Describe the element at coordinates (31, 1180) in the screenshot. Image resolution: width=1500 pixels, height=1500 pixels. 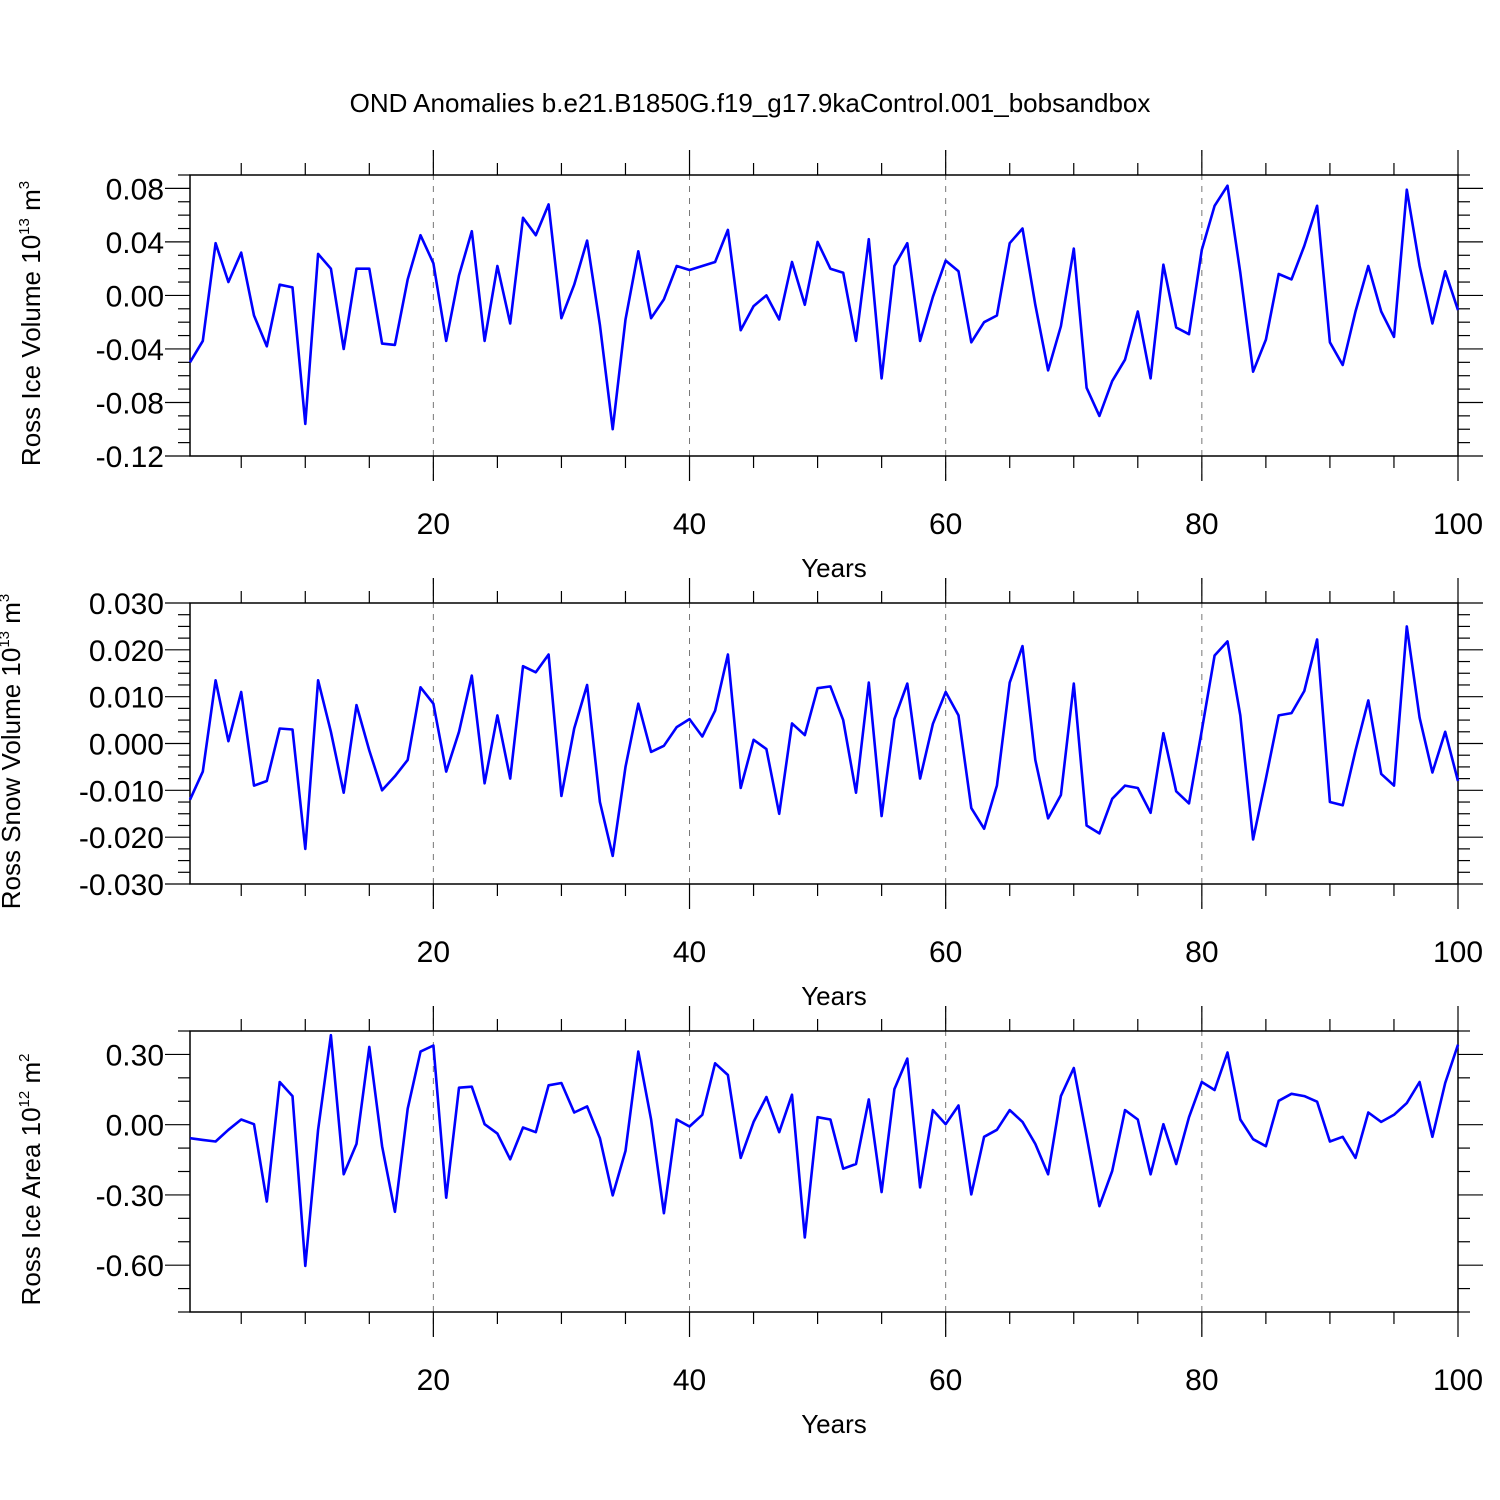
I see `y-axis-label: Ross Ice Area 1012 m2` at that location.